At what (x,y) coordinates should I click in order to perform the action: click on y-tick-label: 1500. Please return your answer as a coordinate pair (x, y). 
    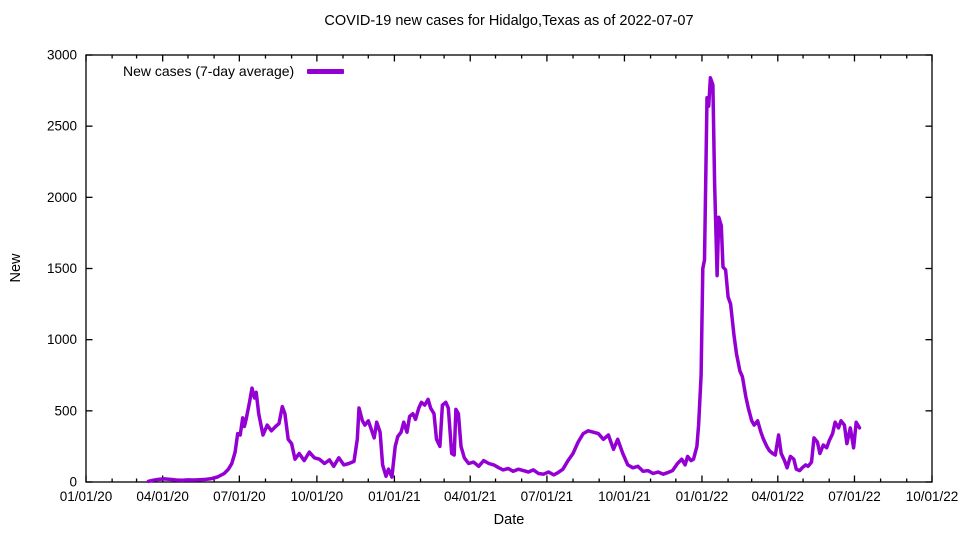
    Looking at the image, I should click on (62, 268).